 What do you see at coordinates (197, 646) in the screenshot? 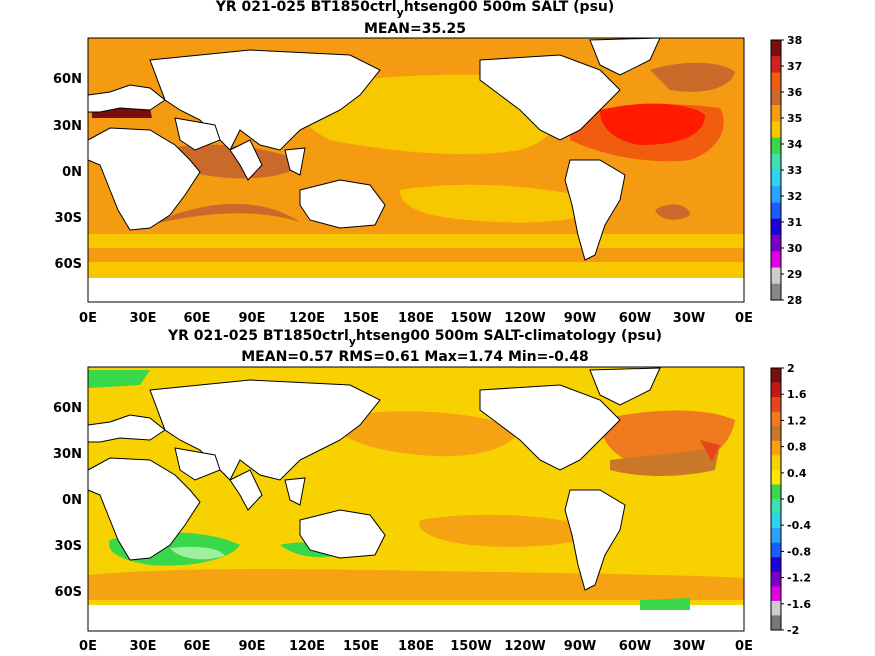
I see `bottom-xtick: 60E` at bounding box center [197, 646].